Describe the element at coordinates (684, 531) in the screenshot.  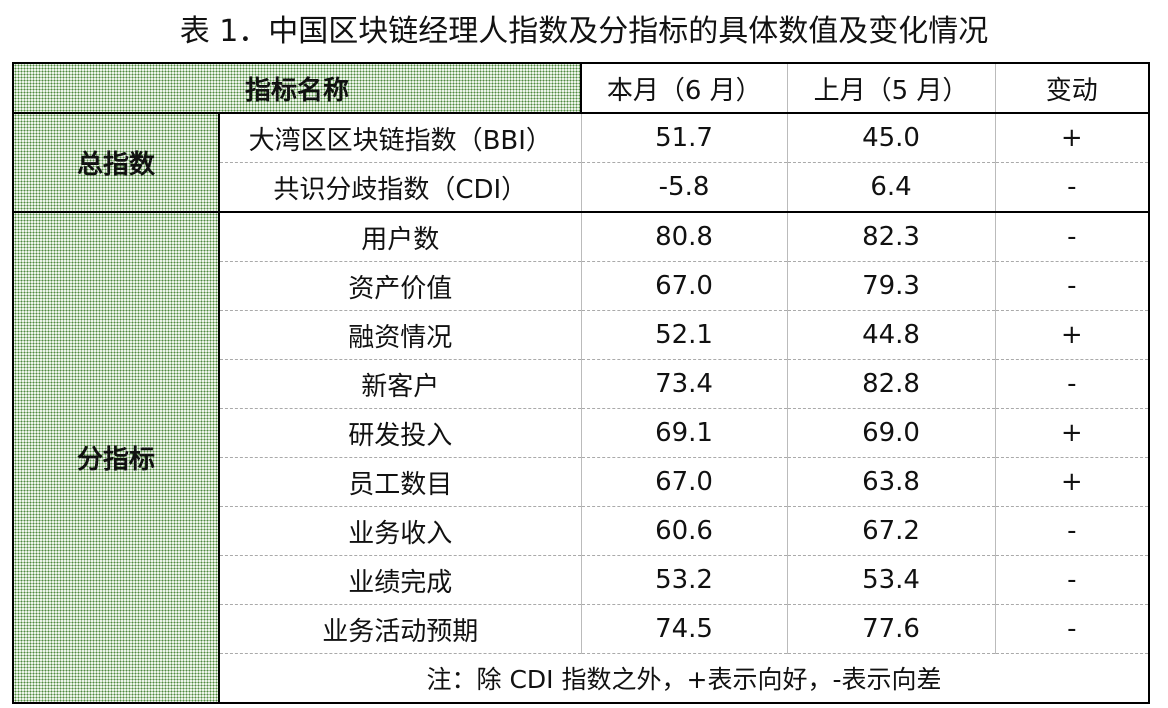
I see `row-current: 60.6` at that location.